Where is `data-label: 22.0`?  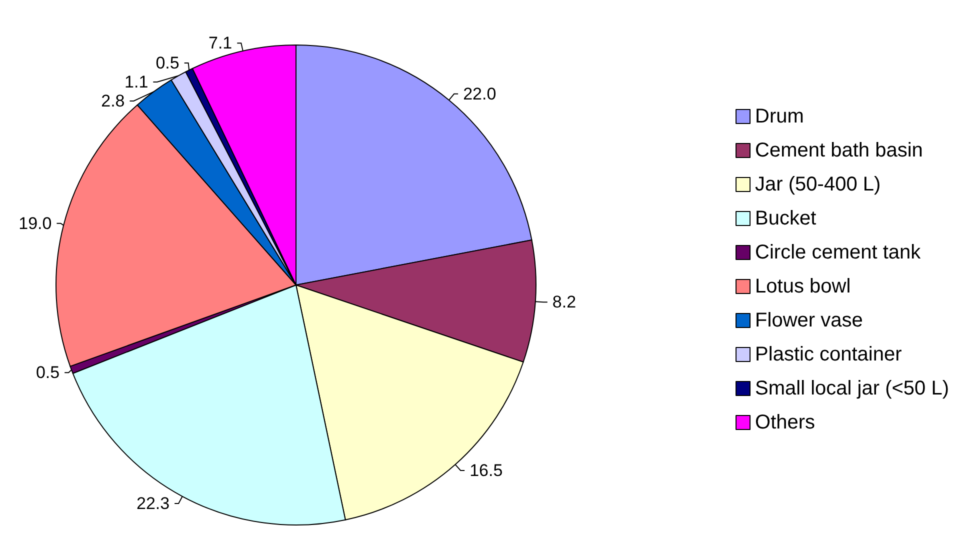 data-label: 22.0 is located at coordinates (479, 94).